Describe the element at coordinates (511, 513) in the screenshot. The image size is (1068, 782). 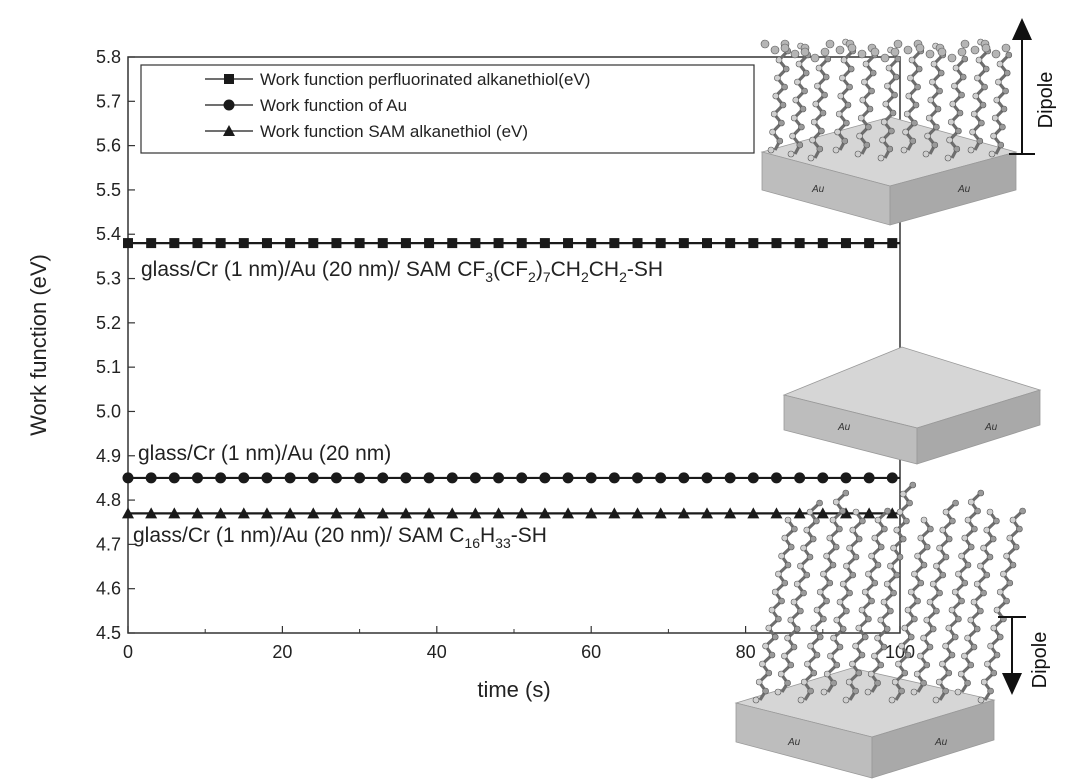
I see `series-triangle` at that location.